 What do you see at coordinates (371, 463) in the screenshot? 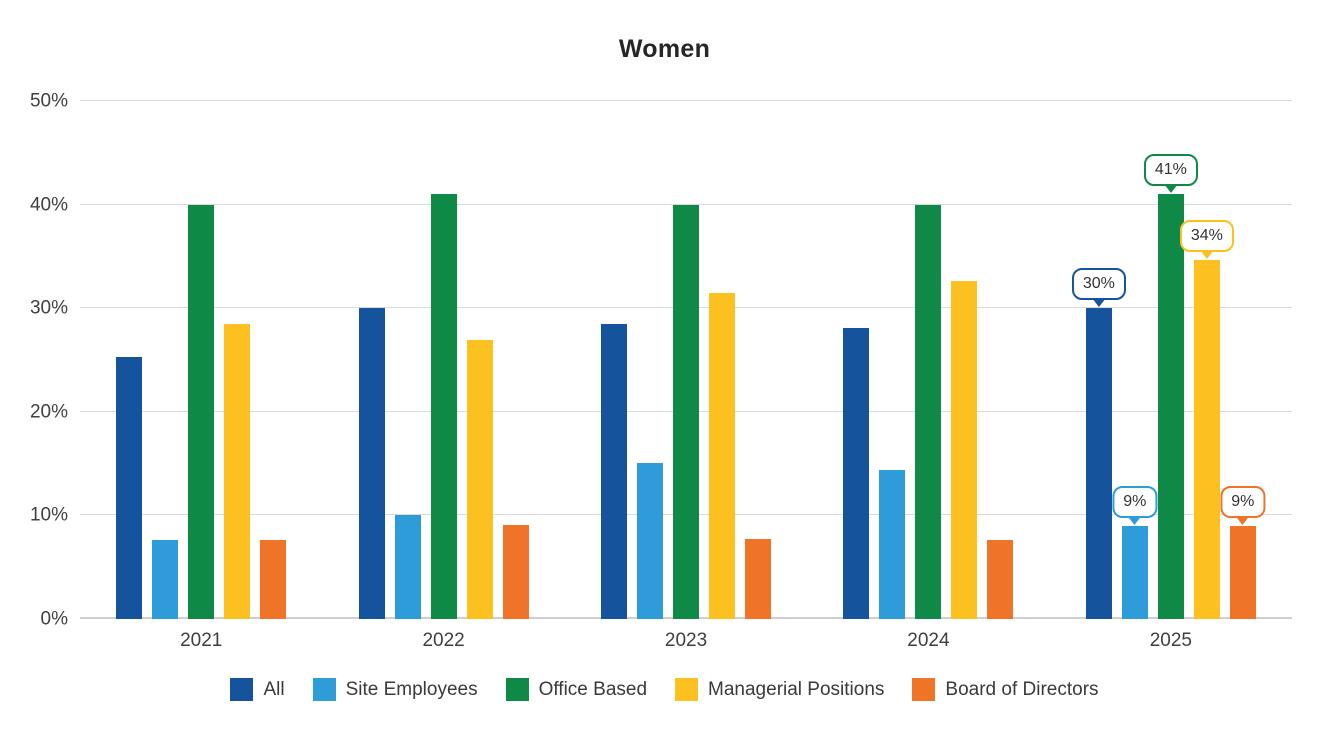
I see `bar-2022-all` at bounding box center [371, 463].